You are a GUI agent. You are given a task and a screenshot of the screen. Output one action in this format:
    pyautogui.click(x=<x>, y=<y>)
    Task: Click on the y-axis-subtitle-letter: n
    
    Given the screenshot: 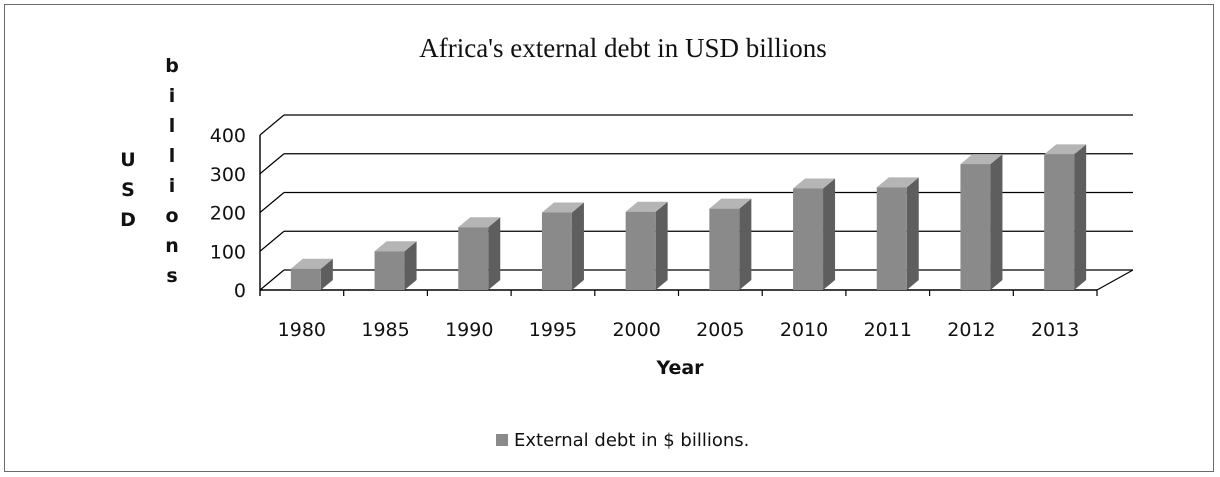 What is the action you would take?
    pyautogui.click(x=172, y=246)
    